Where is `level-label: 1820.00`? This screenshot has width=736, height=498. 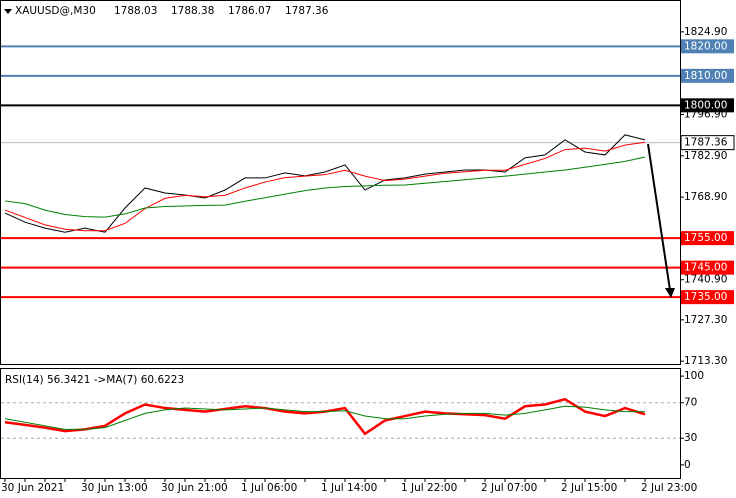
level-label: 1820.00 is located at coordinates (705, 46).